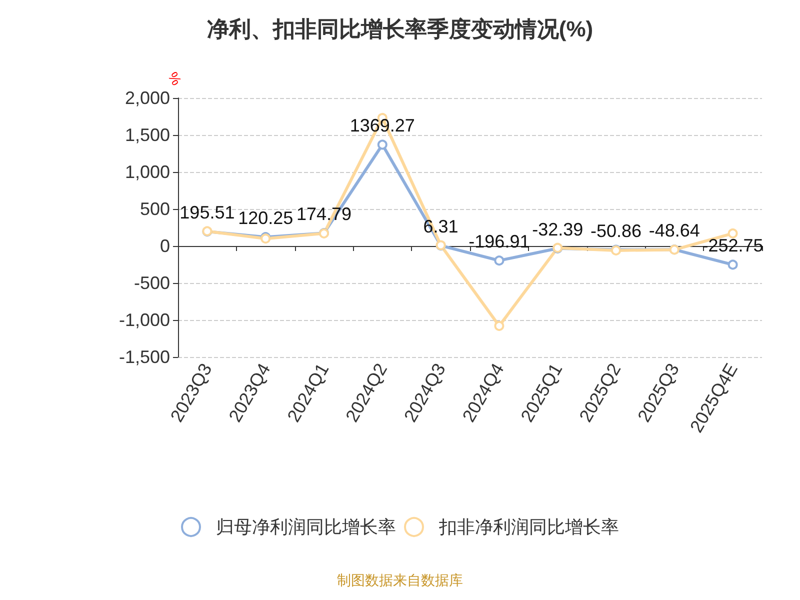 The height and width of the screenshot is (600, 800). What do you see at coordinates (558, 229) in the screenshot?
I see `data-label: -32.39` at bounding box center [558, 229].